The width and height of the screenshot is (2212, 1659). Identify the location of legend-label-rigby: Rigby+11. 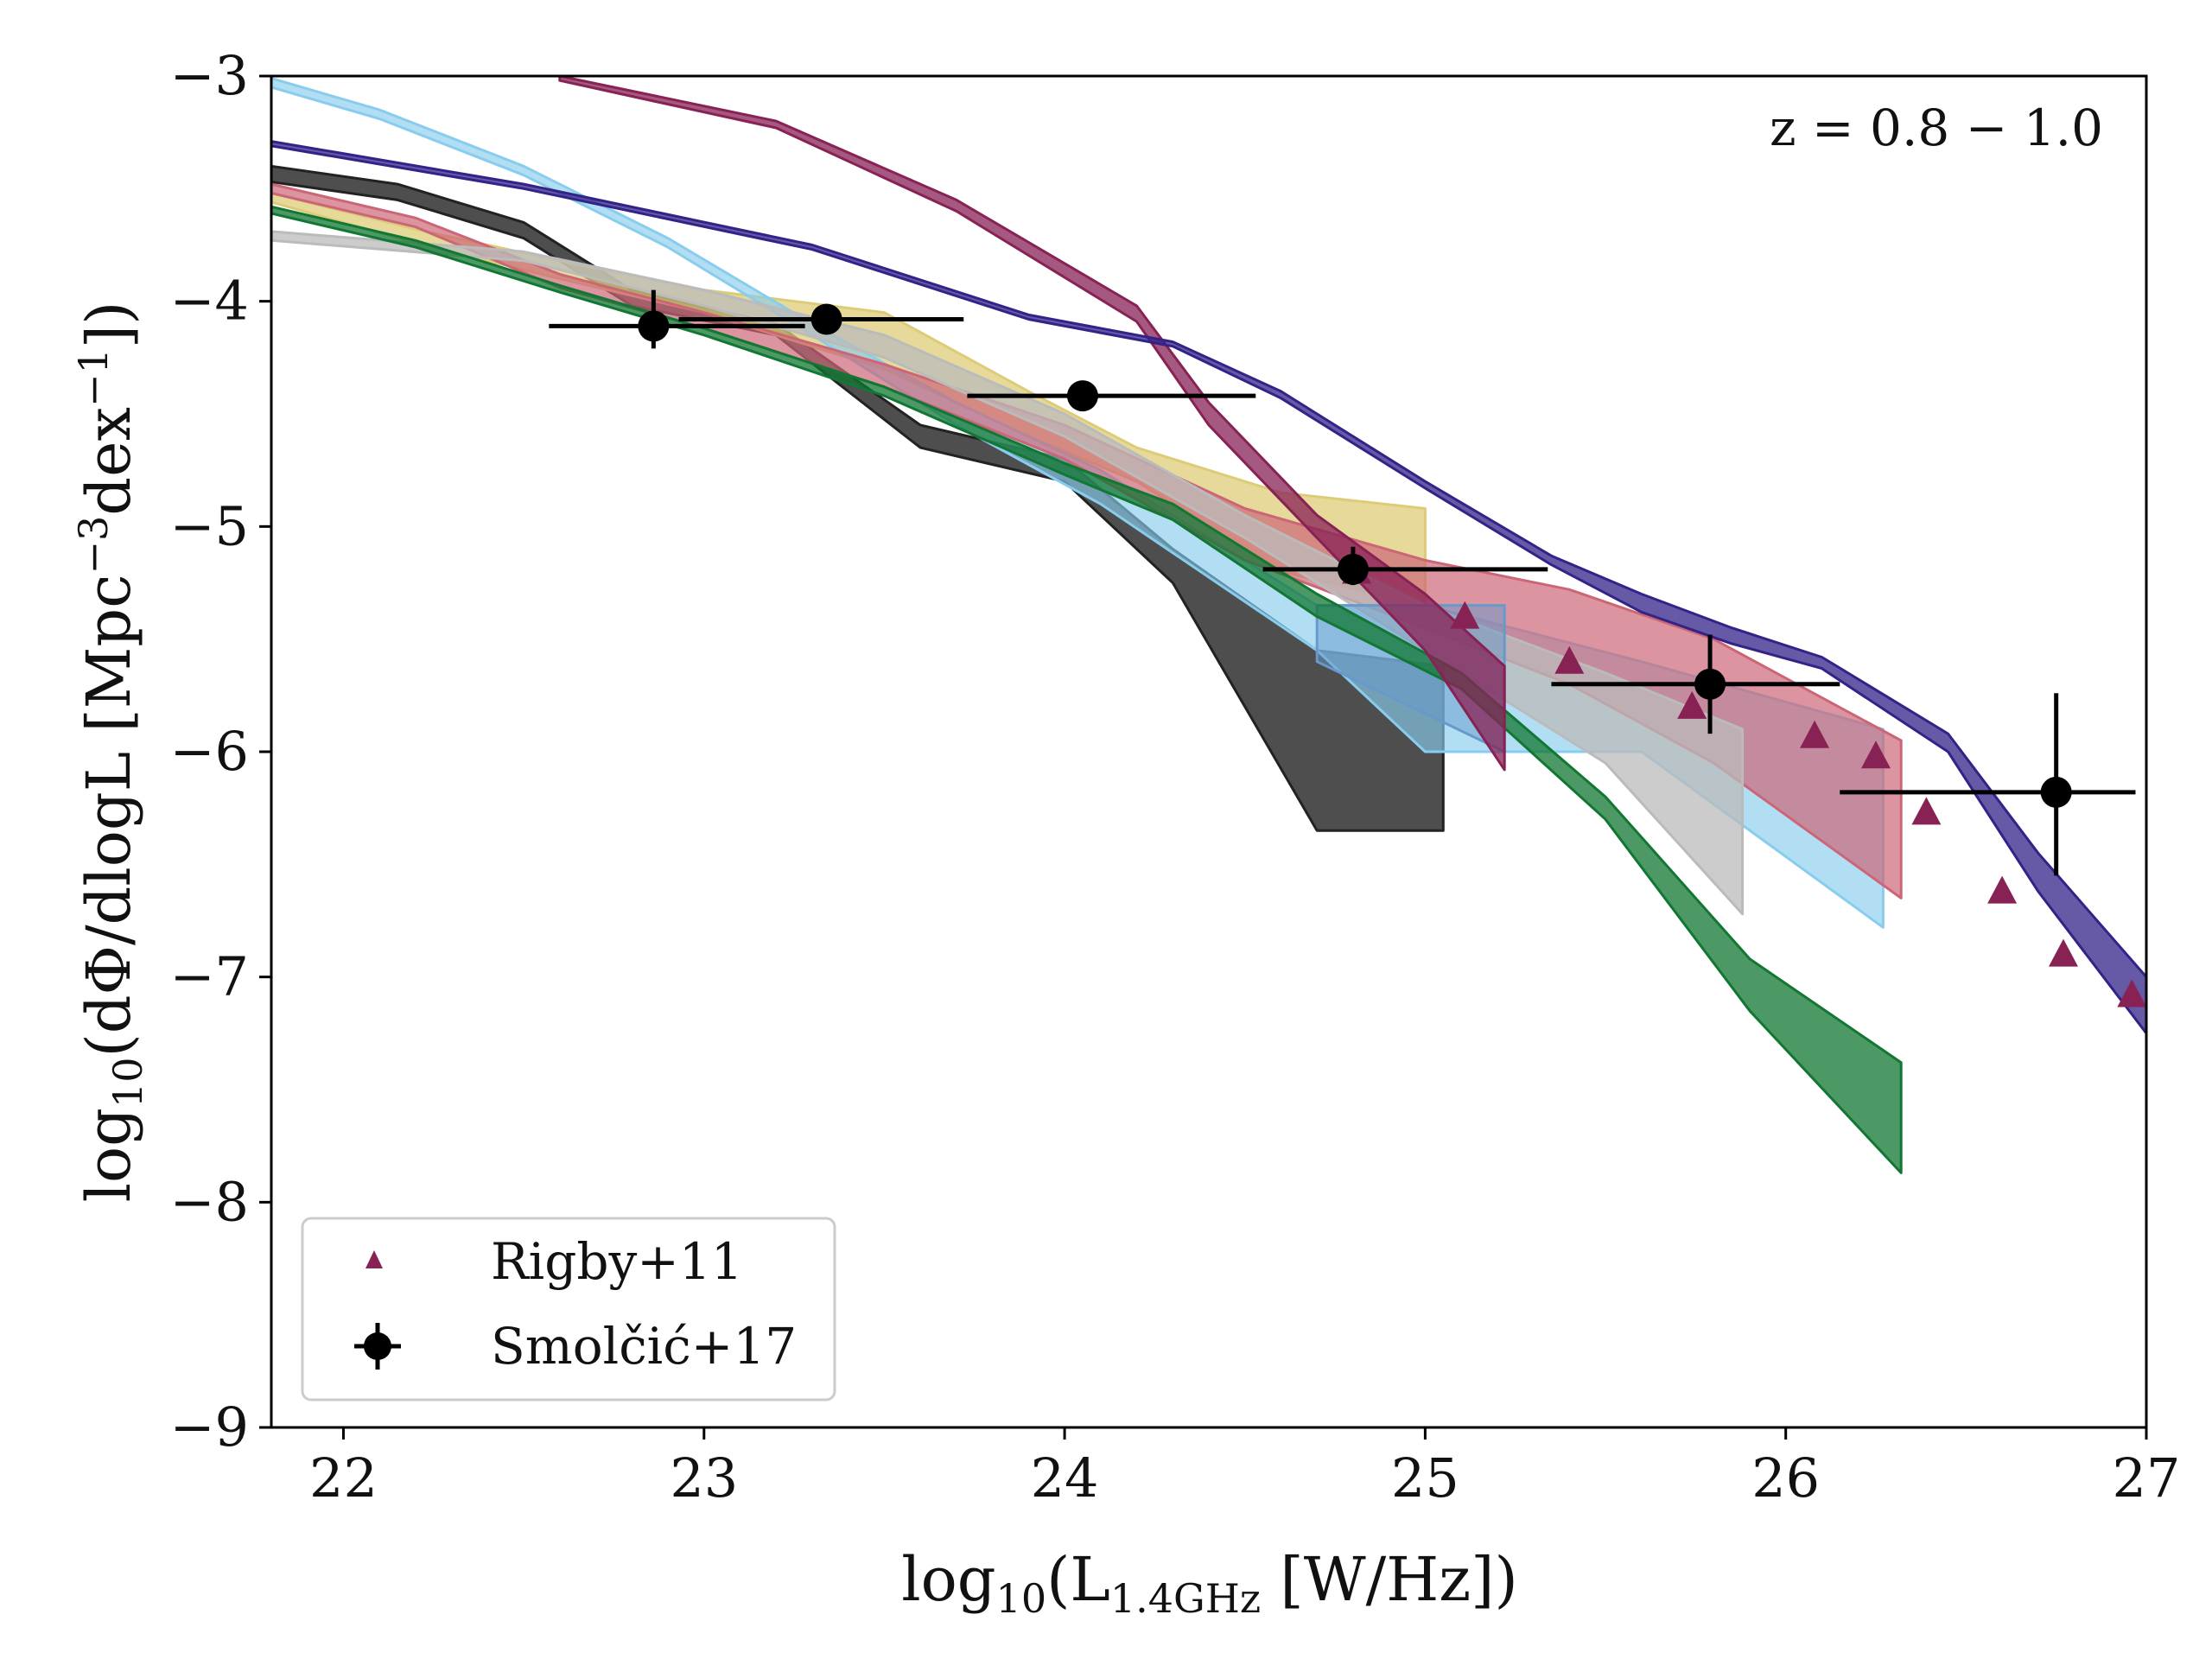
(617, 1261).